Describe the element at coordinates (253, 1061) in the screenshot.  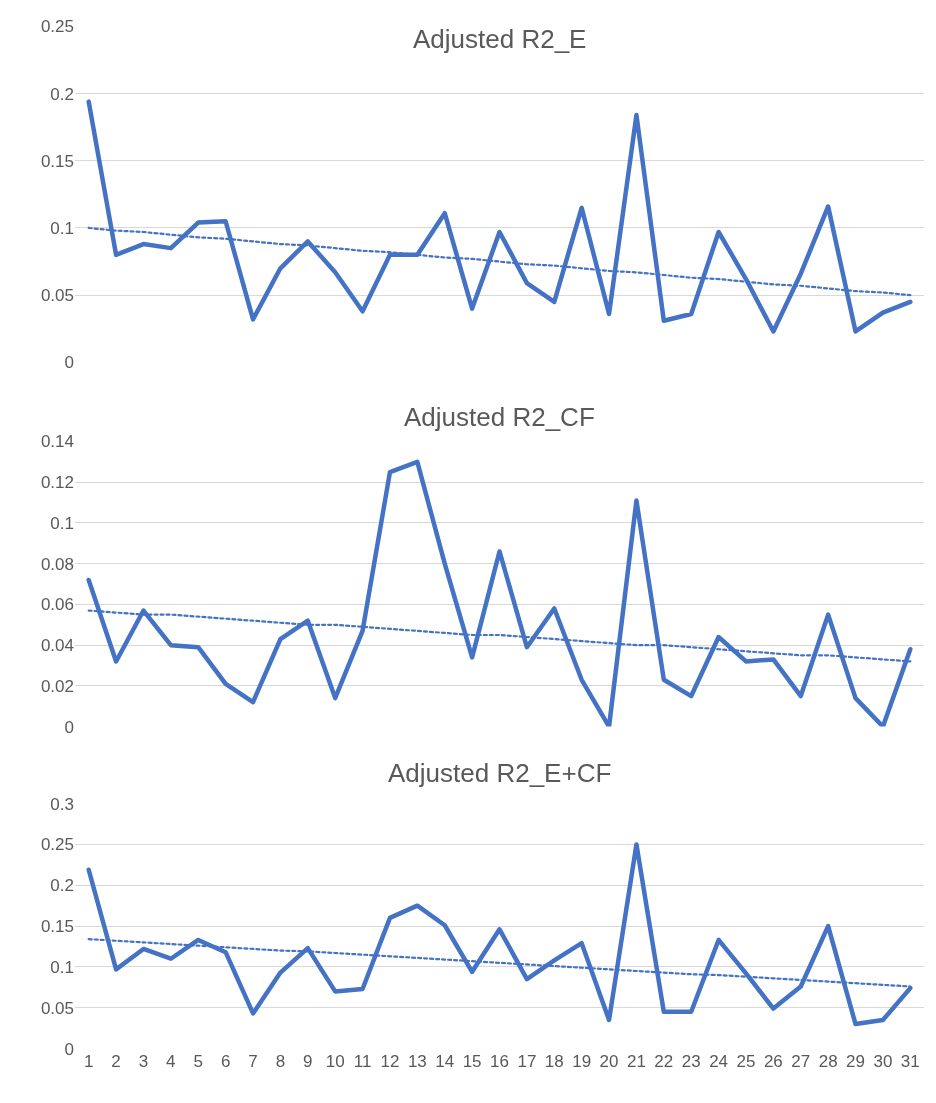
I see `x-tick-label: 7` at that location.